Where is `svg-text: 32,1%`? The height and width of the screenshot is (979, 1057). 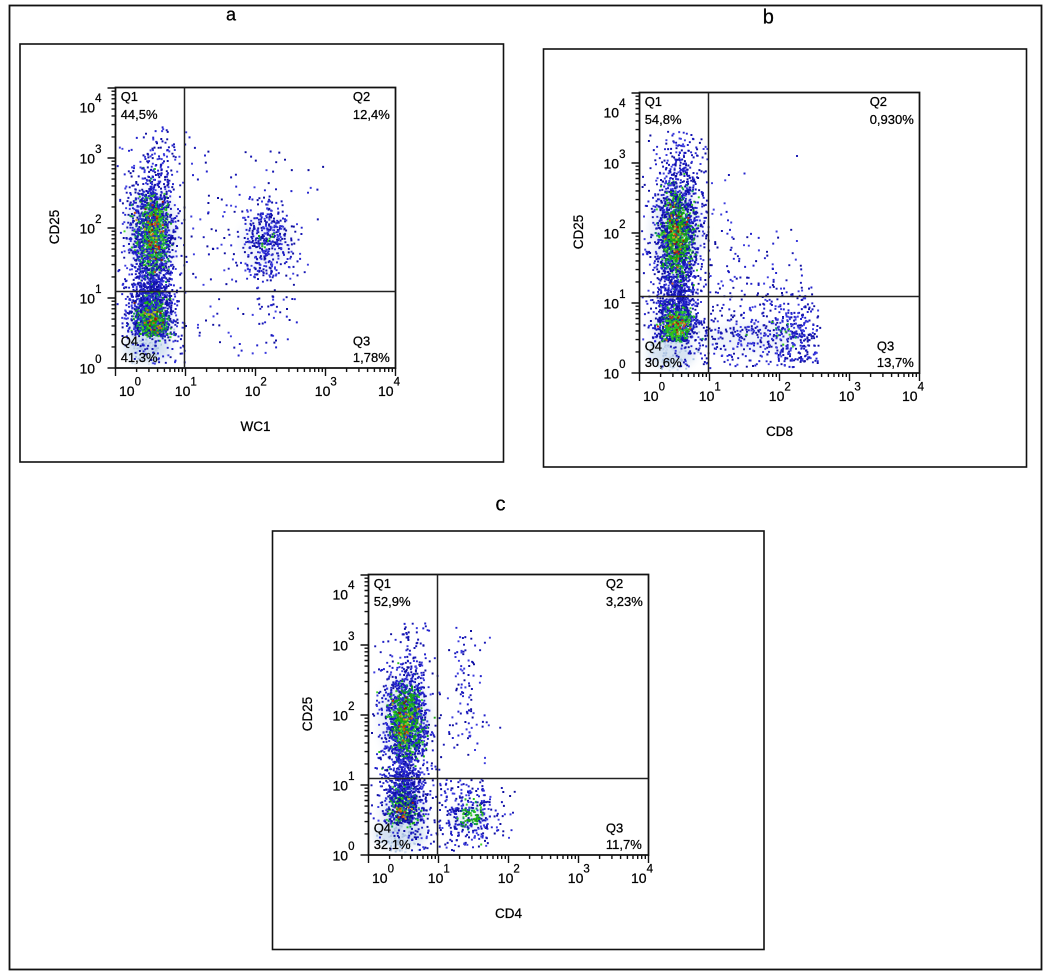 svg-text: 32,1% is located at coordinates (392, 844).